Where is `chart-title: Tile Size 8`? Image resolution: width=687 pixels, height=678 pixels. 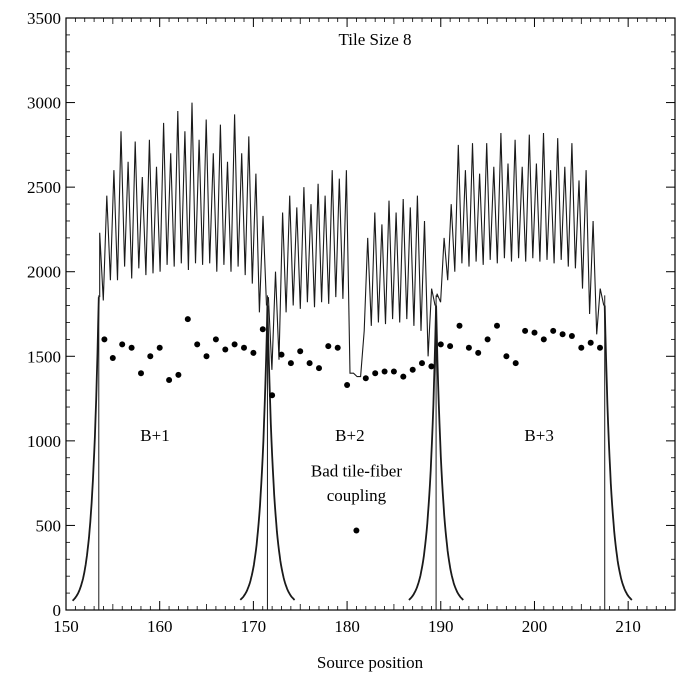
chart-title: Tile Size 8 is located at coordinates (374, 39).